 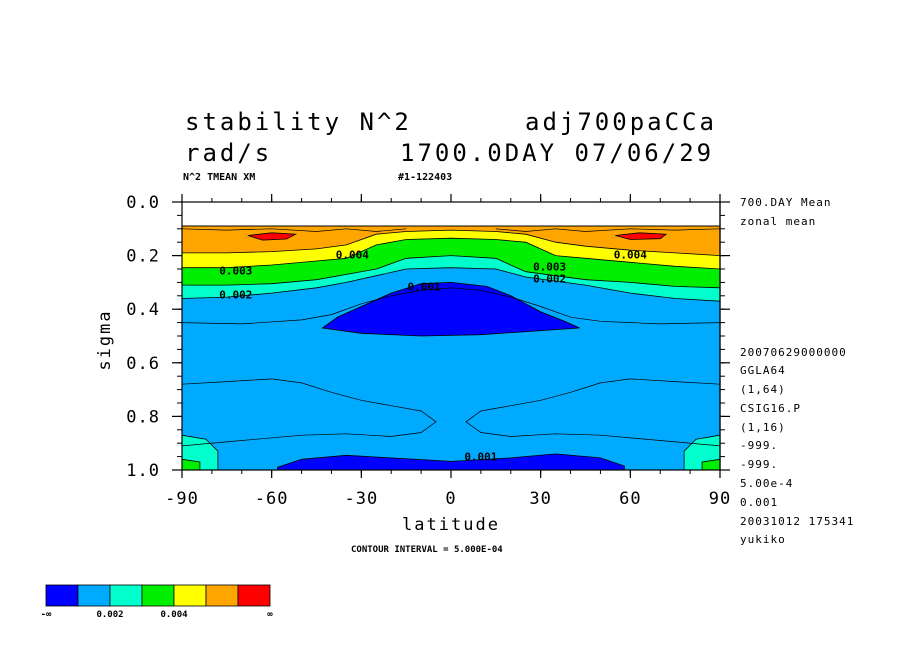 What do you see at coordinates (272, 499) in the screenshot?
I see `x-tick-label-1: -60` at bounding box center [272, 499].